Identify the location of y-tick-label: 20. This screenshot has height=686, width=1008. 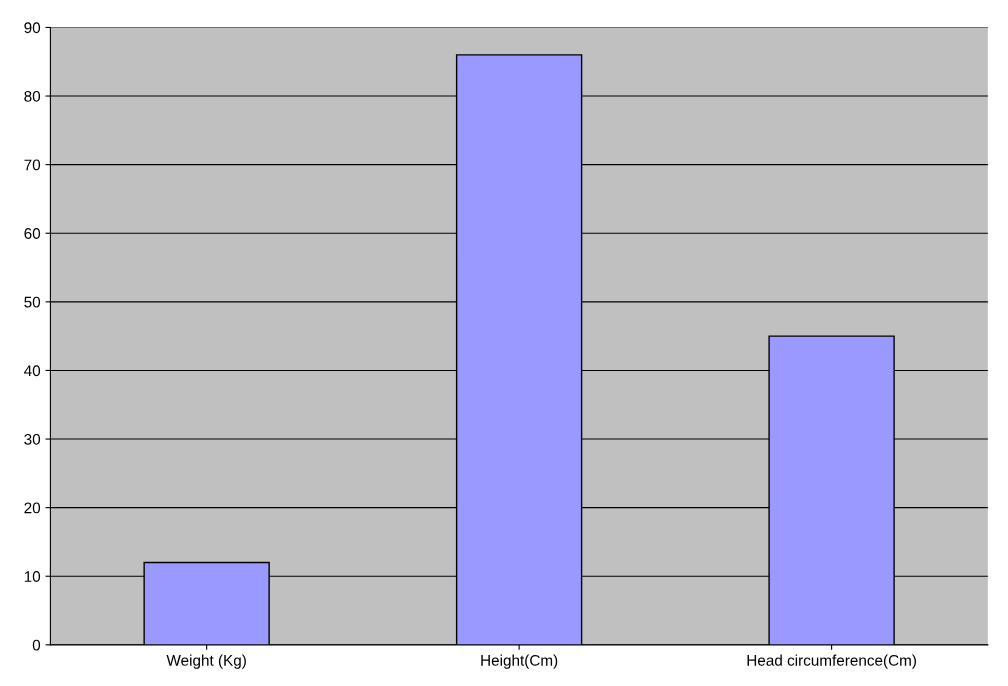
(32, 508).